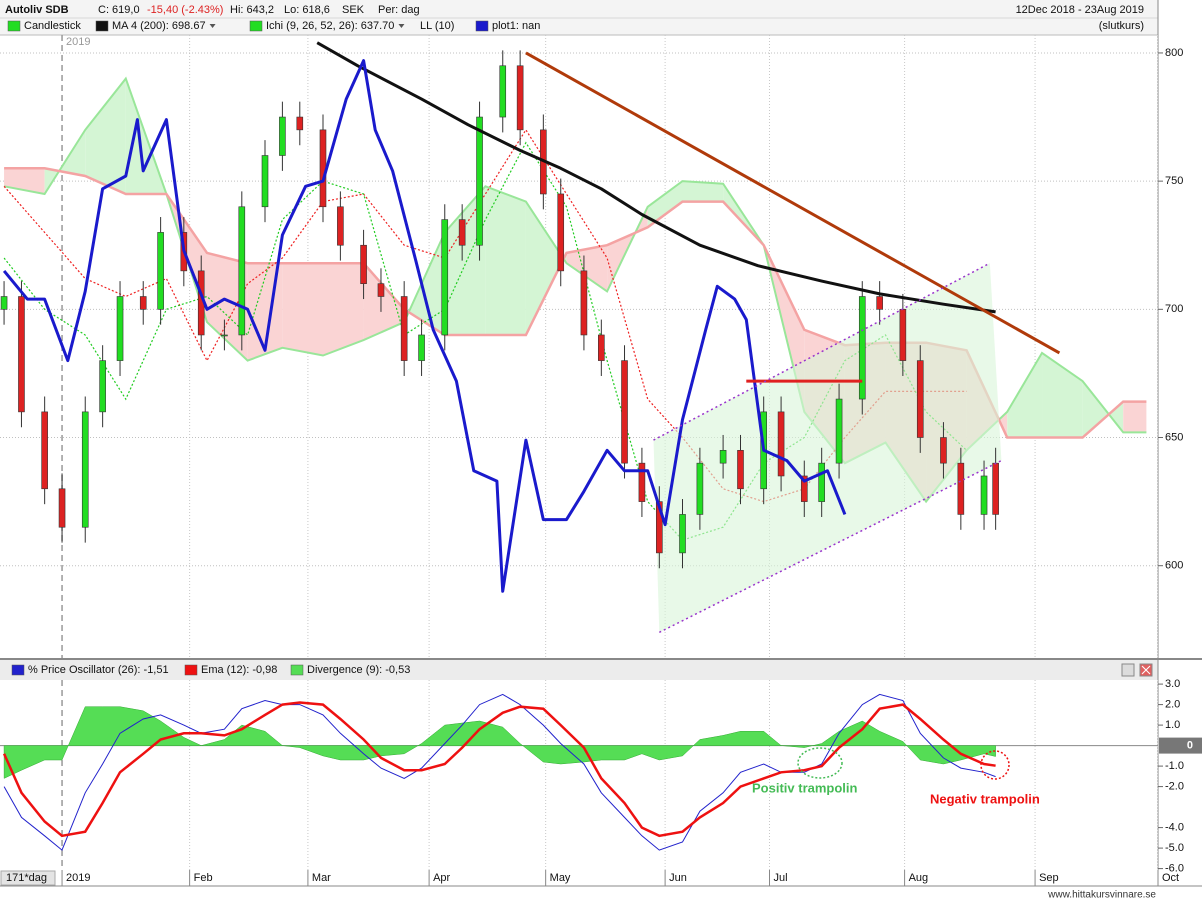 This screenshot has height=902, width=1202. What do you see at coordinates (159, 26) in the screenshot?
I see `legend-label: MA 4 (200): 698.67` at bounding box center [159, 26].